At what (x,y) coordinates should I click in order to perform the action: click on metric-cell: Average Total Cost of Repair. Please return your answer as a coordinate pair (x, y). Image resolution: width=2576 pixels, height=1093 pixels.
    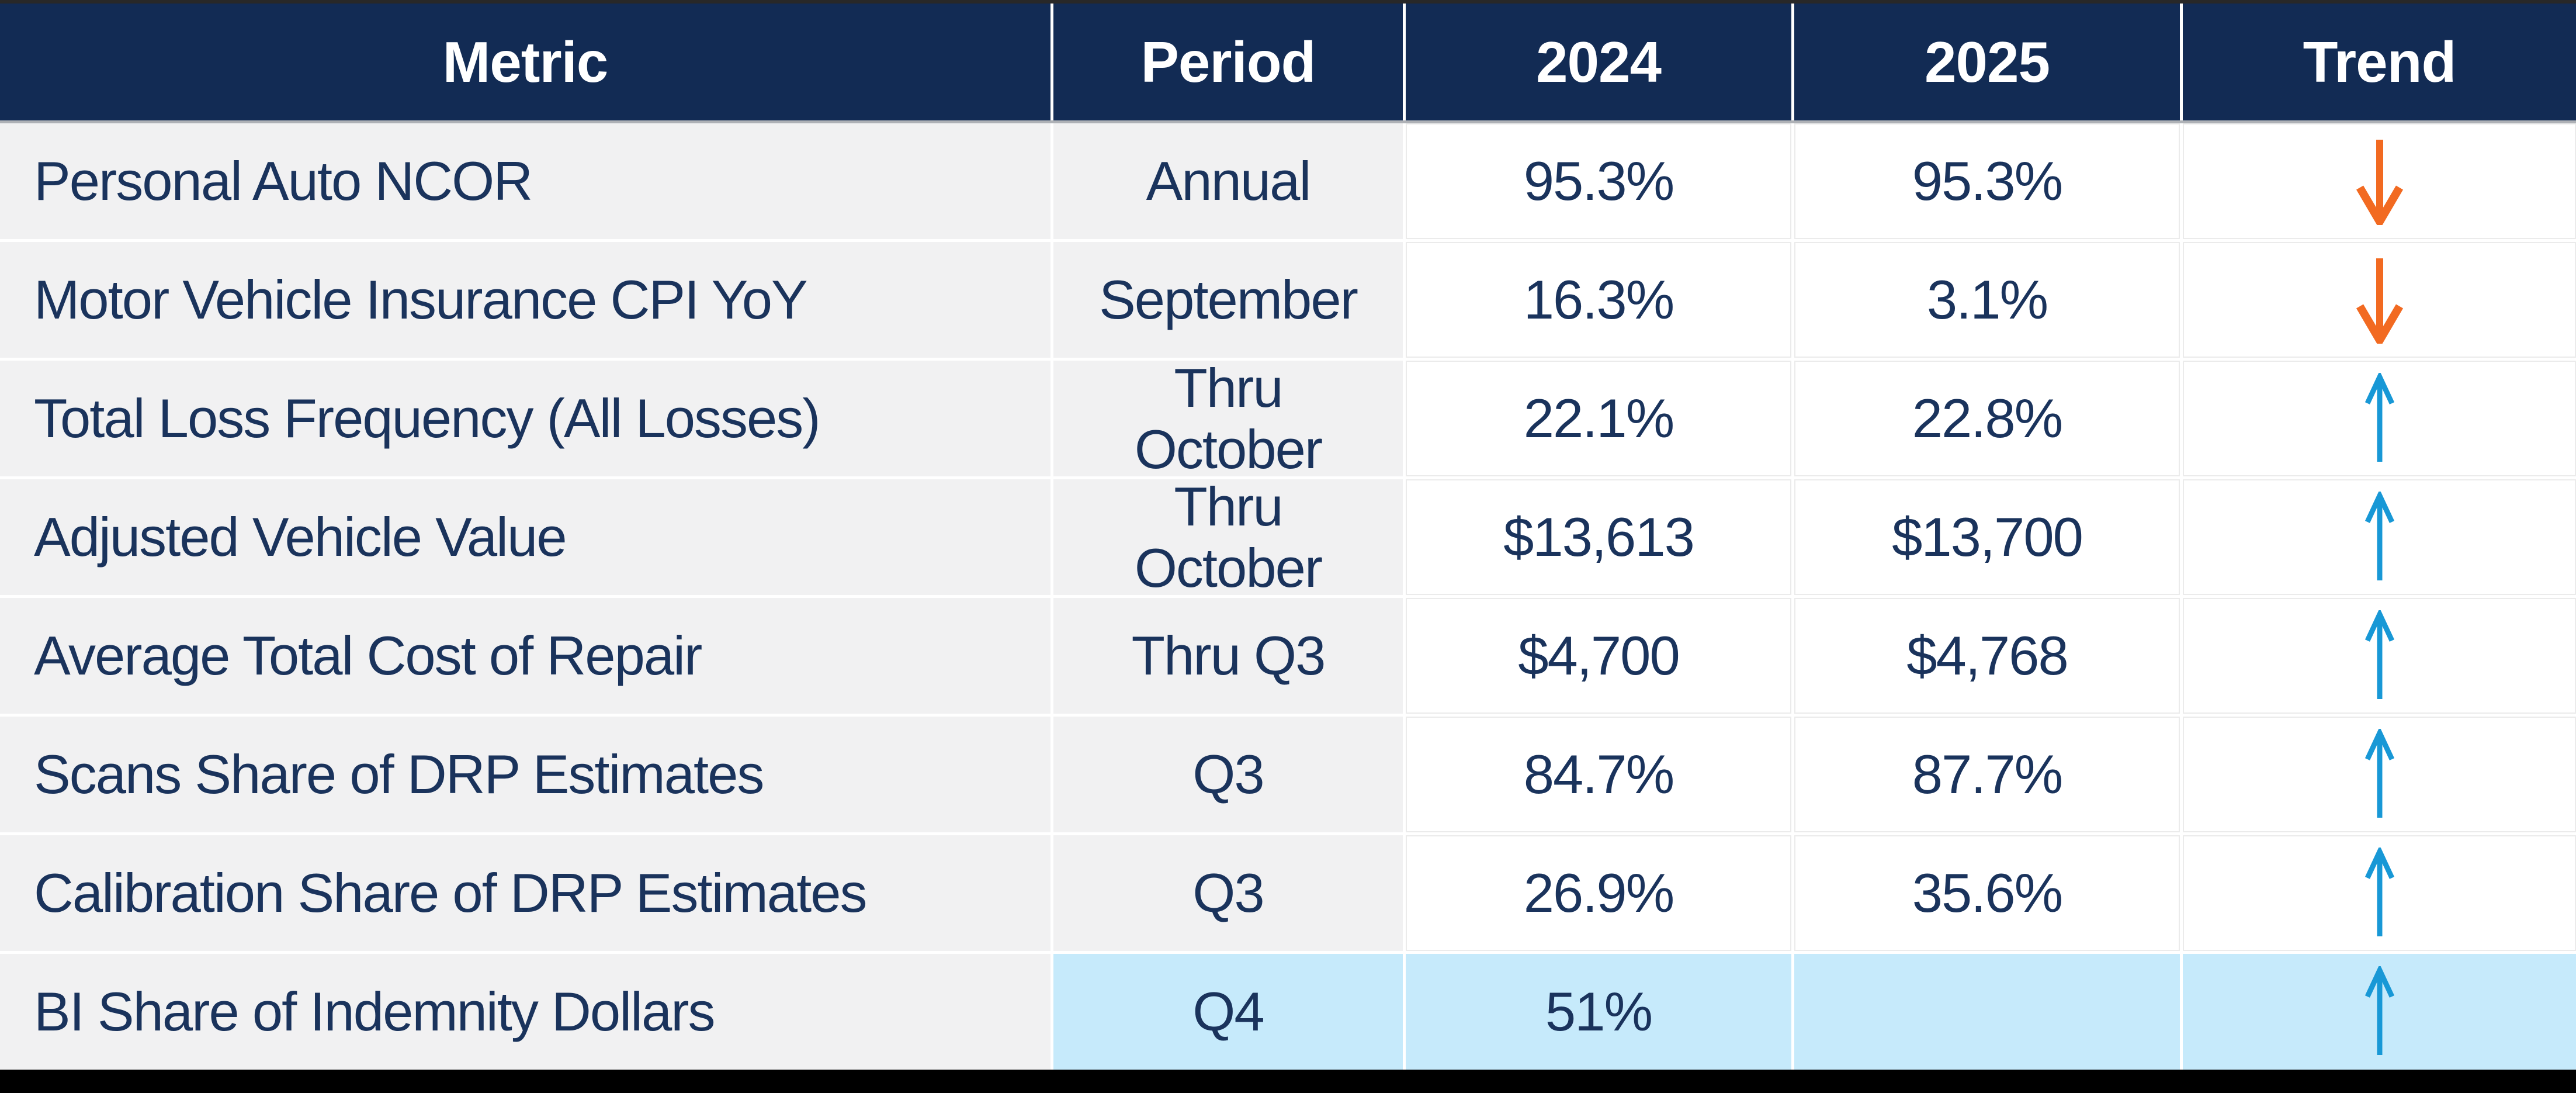
    Looking at the image, I should click on (525, 656).